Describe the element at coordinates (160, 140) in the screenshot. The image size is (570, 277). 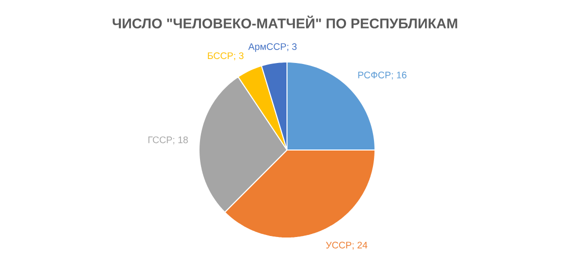
I see `slice-label: ГССР` at that location.